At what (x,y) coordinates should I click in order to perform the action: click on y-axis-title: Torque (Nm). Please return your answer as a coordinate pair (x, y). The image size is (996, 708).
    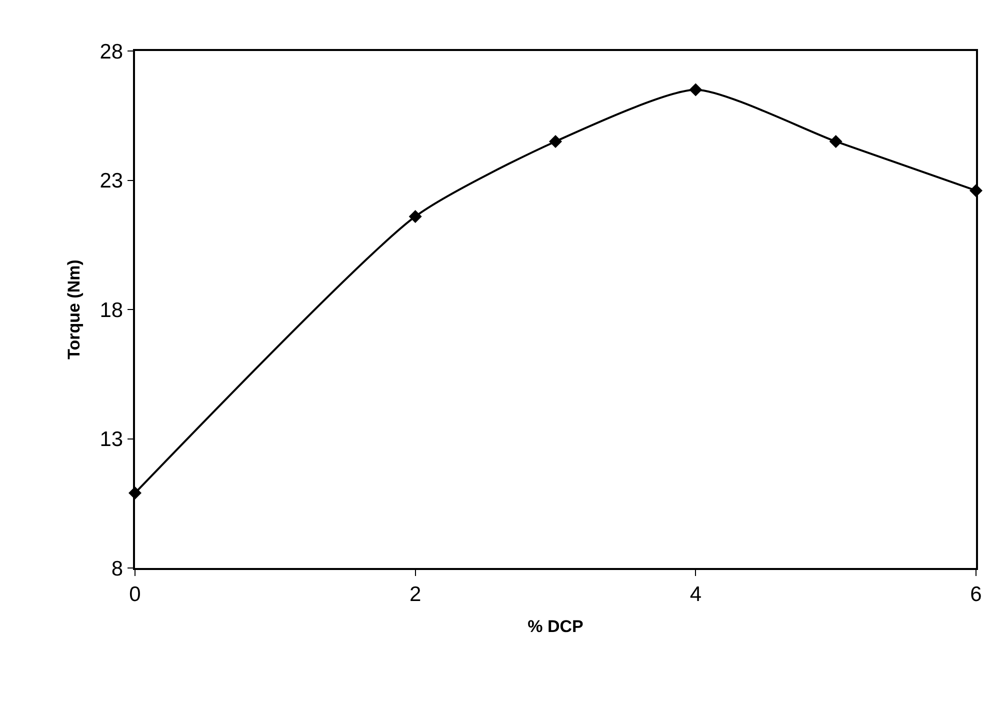
    Looking at the image, I should click on (74, 310).